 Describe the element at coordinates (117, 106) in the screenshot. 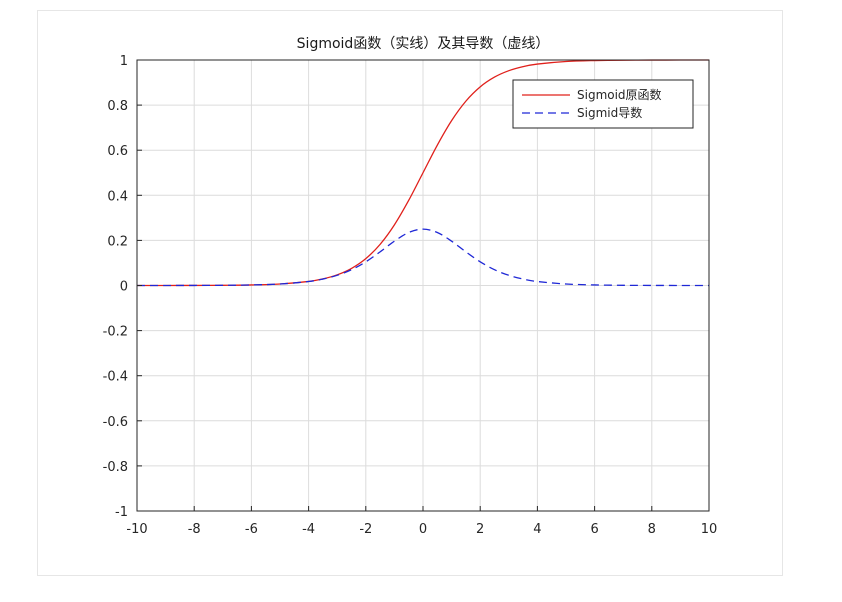

I see `y-tick-label: 0.8` at that location.